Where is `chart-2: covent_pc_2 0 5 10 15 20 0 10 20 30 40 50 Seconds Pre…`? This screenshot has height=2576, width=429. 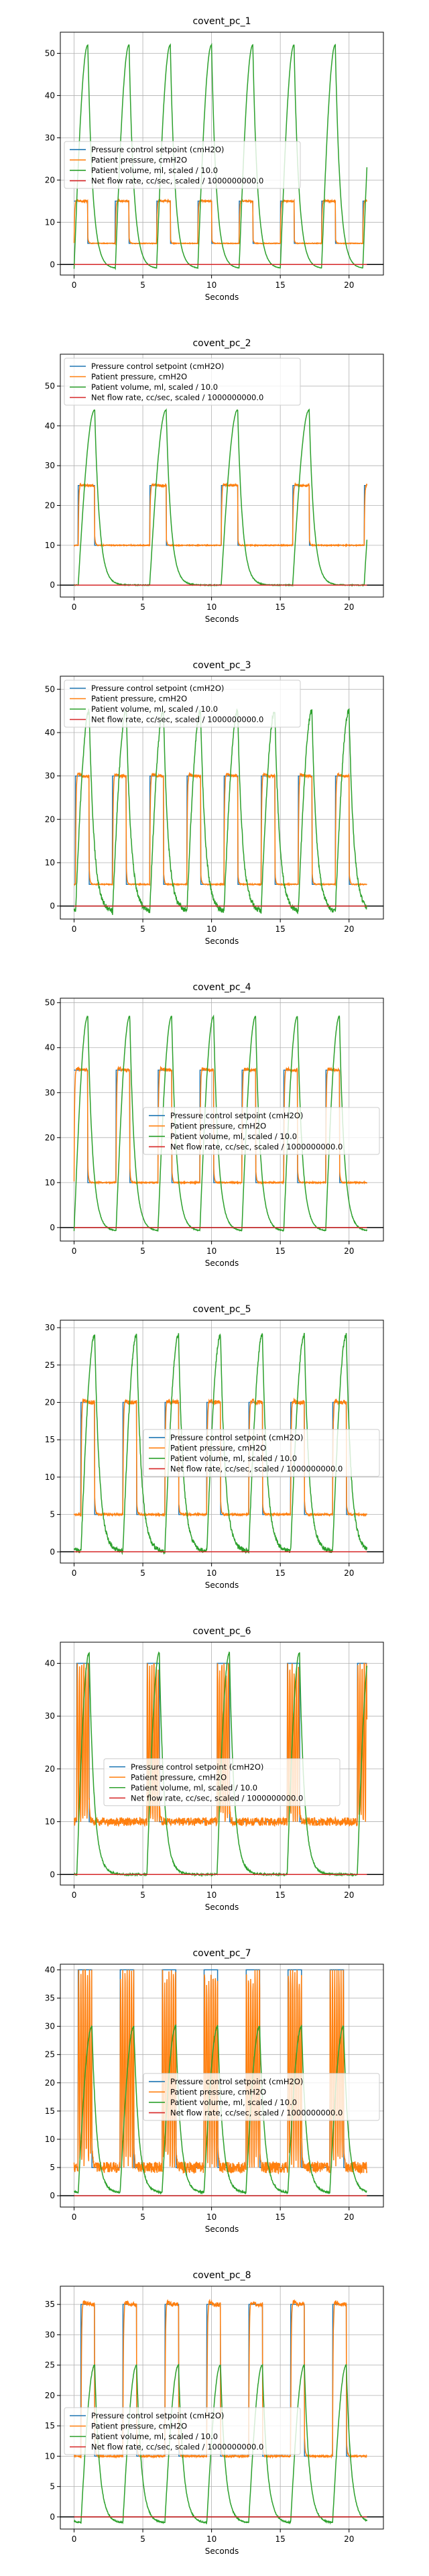 chart-2: covent_pc_2 0 5 10 15 20 0 10 20 30 40 50 Seconds Pre… is located at coordinates (214, 481).